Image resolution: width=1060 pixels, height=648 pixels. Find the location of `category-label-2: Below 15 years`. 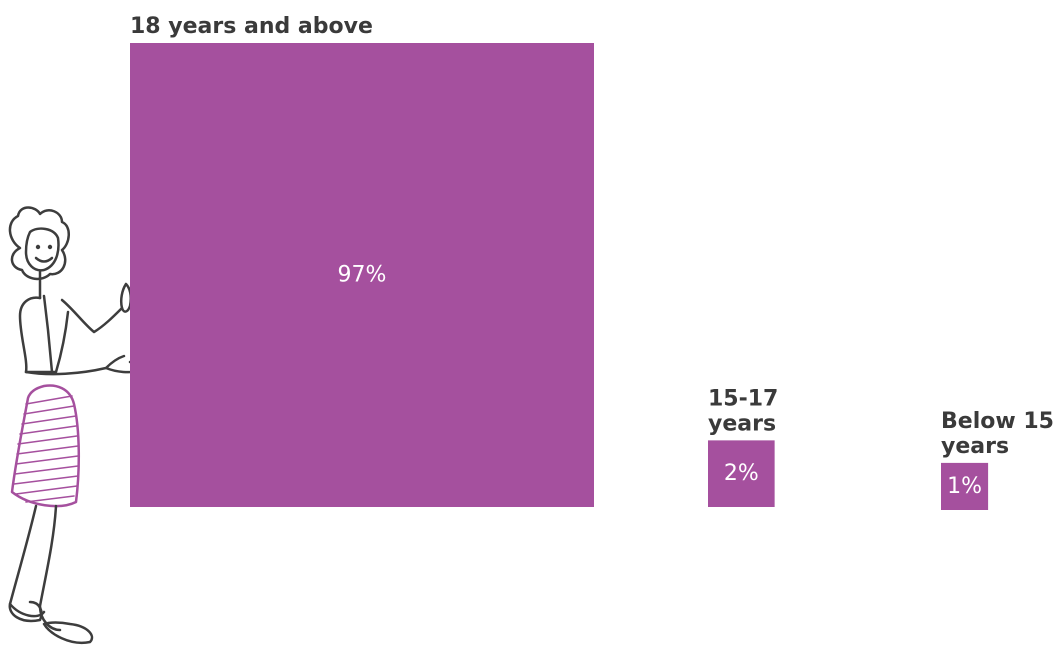

category-label-2: Below 15 years is located at coordinates (997, 434).